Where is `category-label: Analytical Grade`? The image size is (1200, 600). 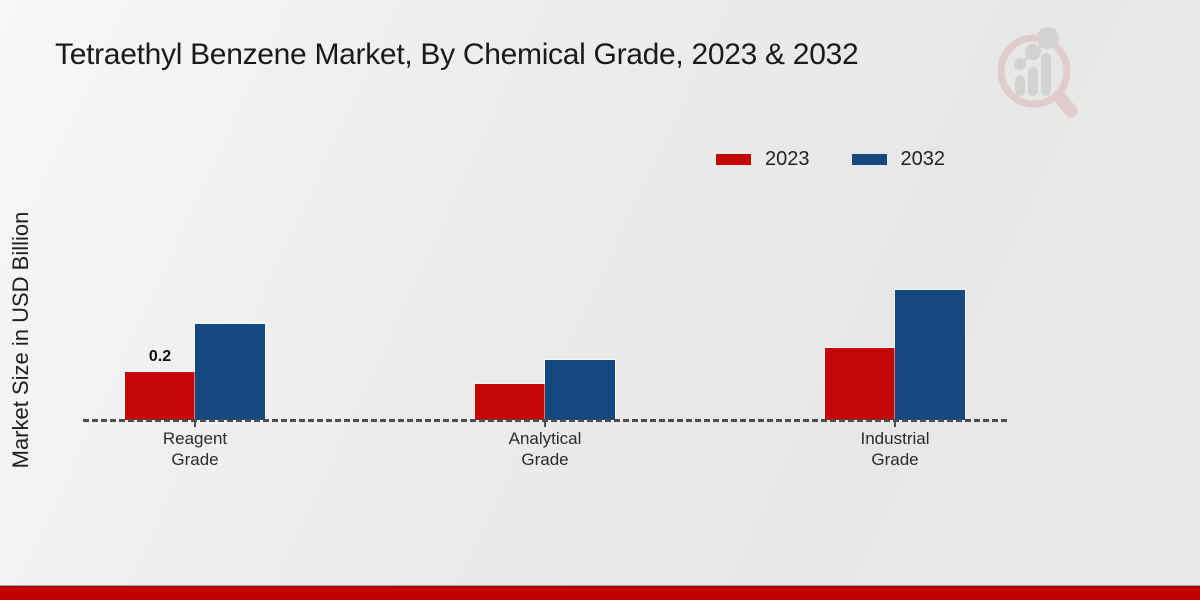 category-label: Analytical Grade is located at coordinates (545, 449).